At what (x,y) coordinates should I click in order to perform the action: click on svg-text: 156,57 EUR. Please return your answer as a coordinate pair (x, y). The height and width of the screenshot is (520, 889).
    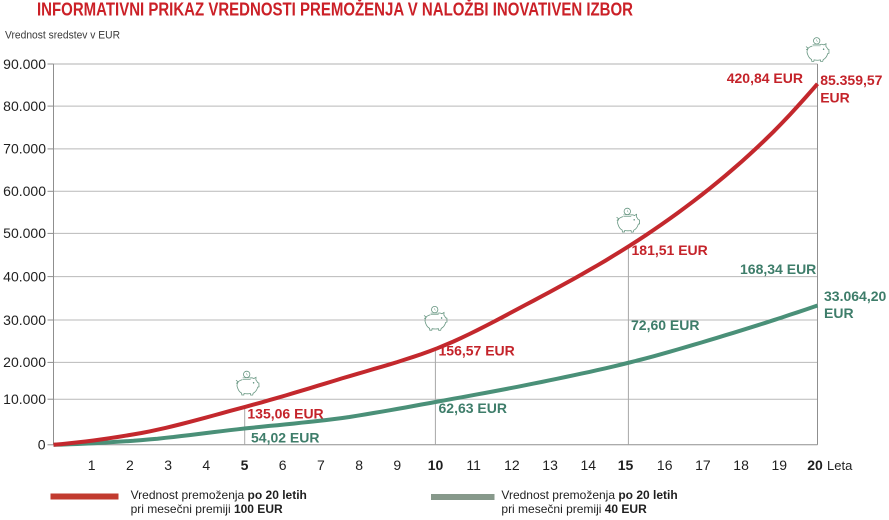
    Looking at the image, I should click on (477, 351).